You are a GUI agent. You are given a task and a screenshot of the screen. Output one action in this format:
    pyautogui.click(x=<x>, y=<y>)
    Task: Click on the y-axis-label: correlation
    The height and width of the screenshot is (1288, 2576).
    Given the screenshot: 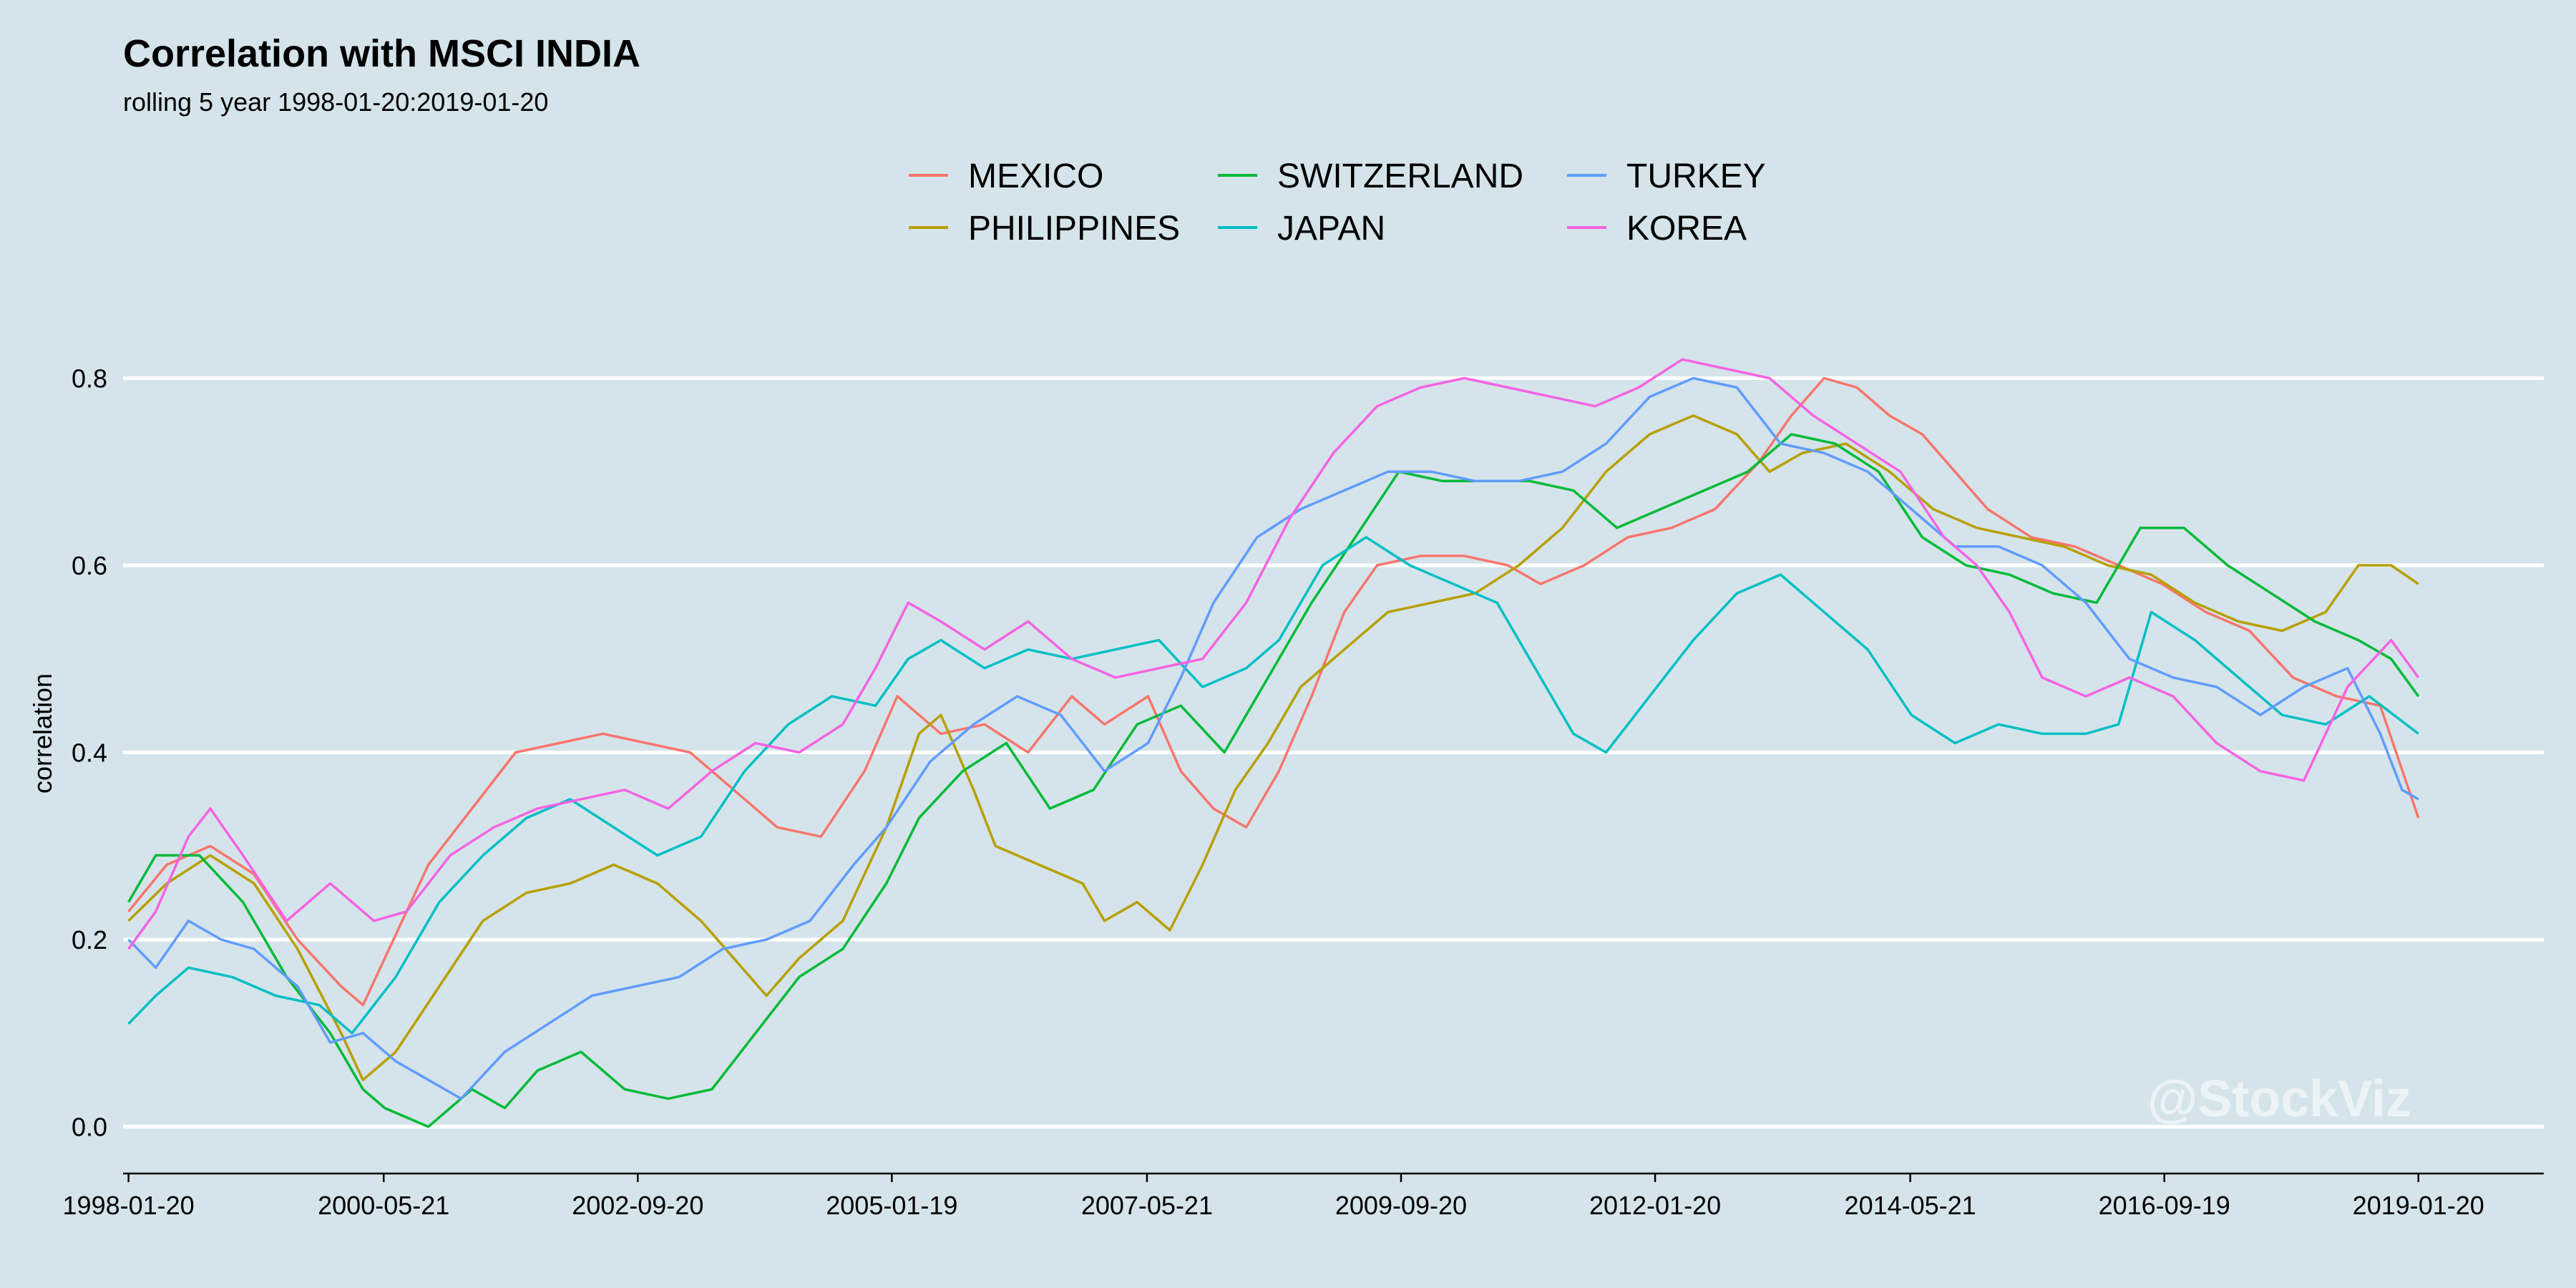 What is the action you would take?
    pyautogui.click(x=42, y=733)
    